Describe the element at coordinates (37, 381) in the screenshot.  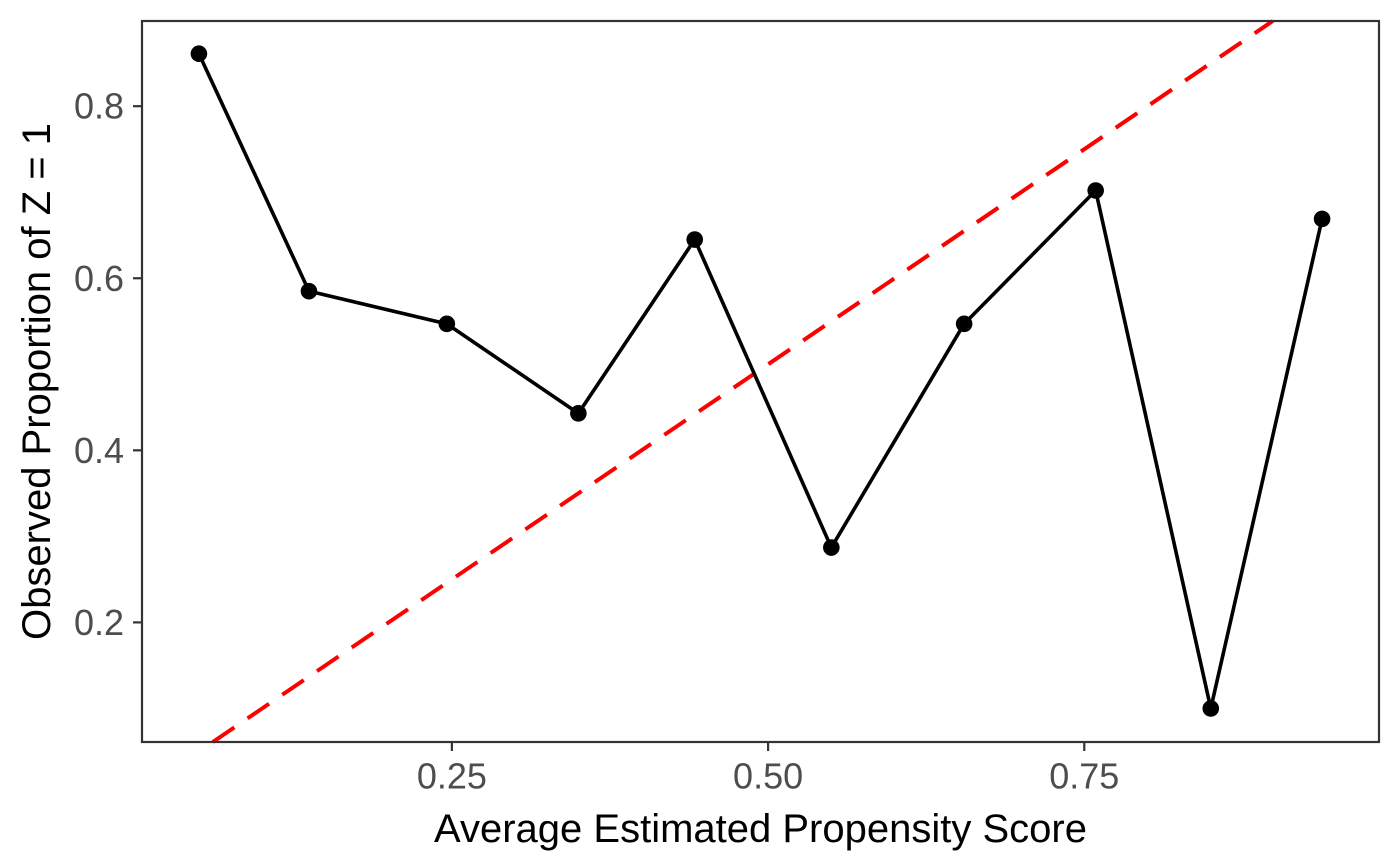
I see `y-axis-title: Observed Proportion of Z = 1` at that location.